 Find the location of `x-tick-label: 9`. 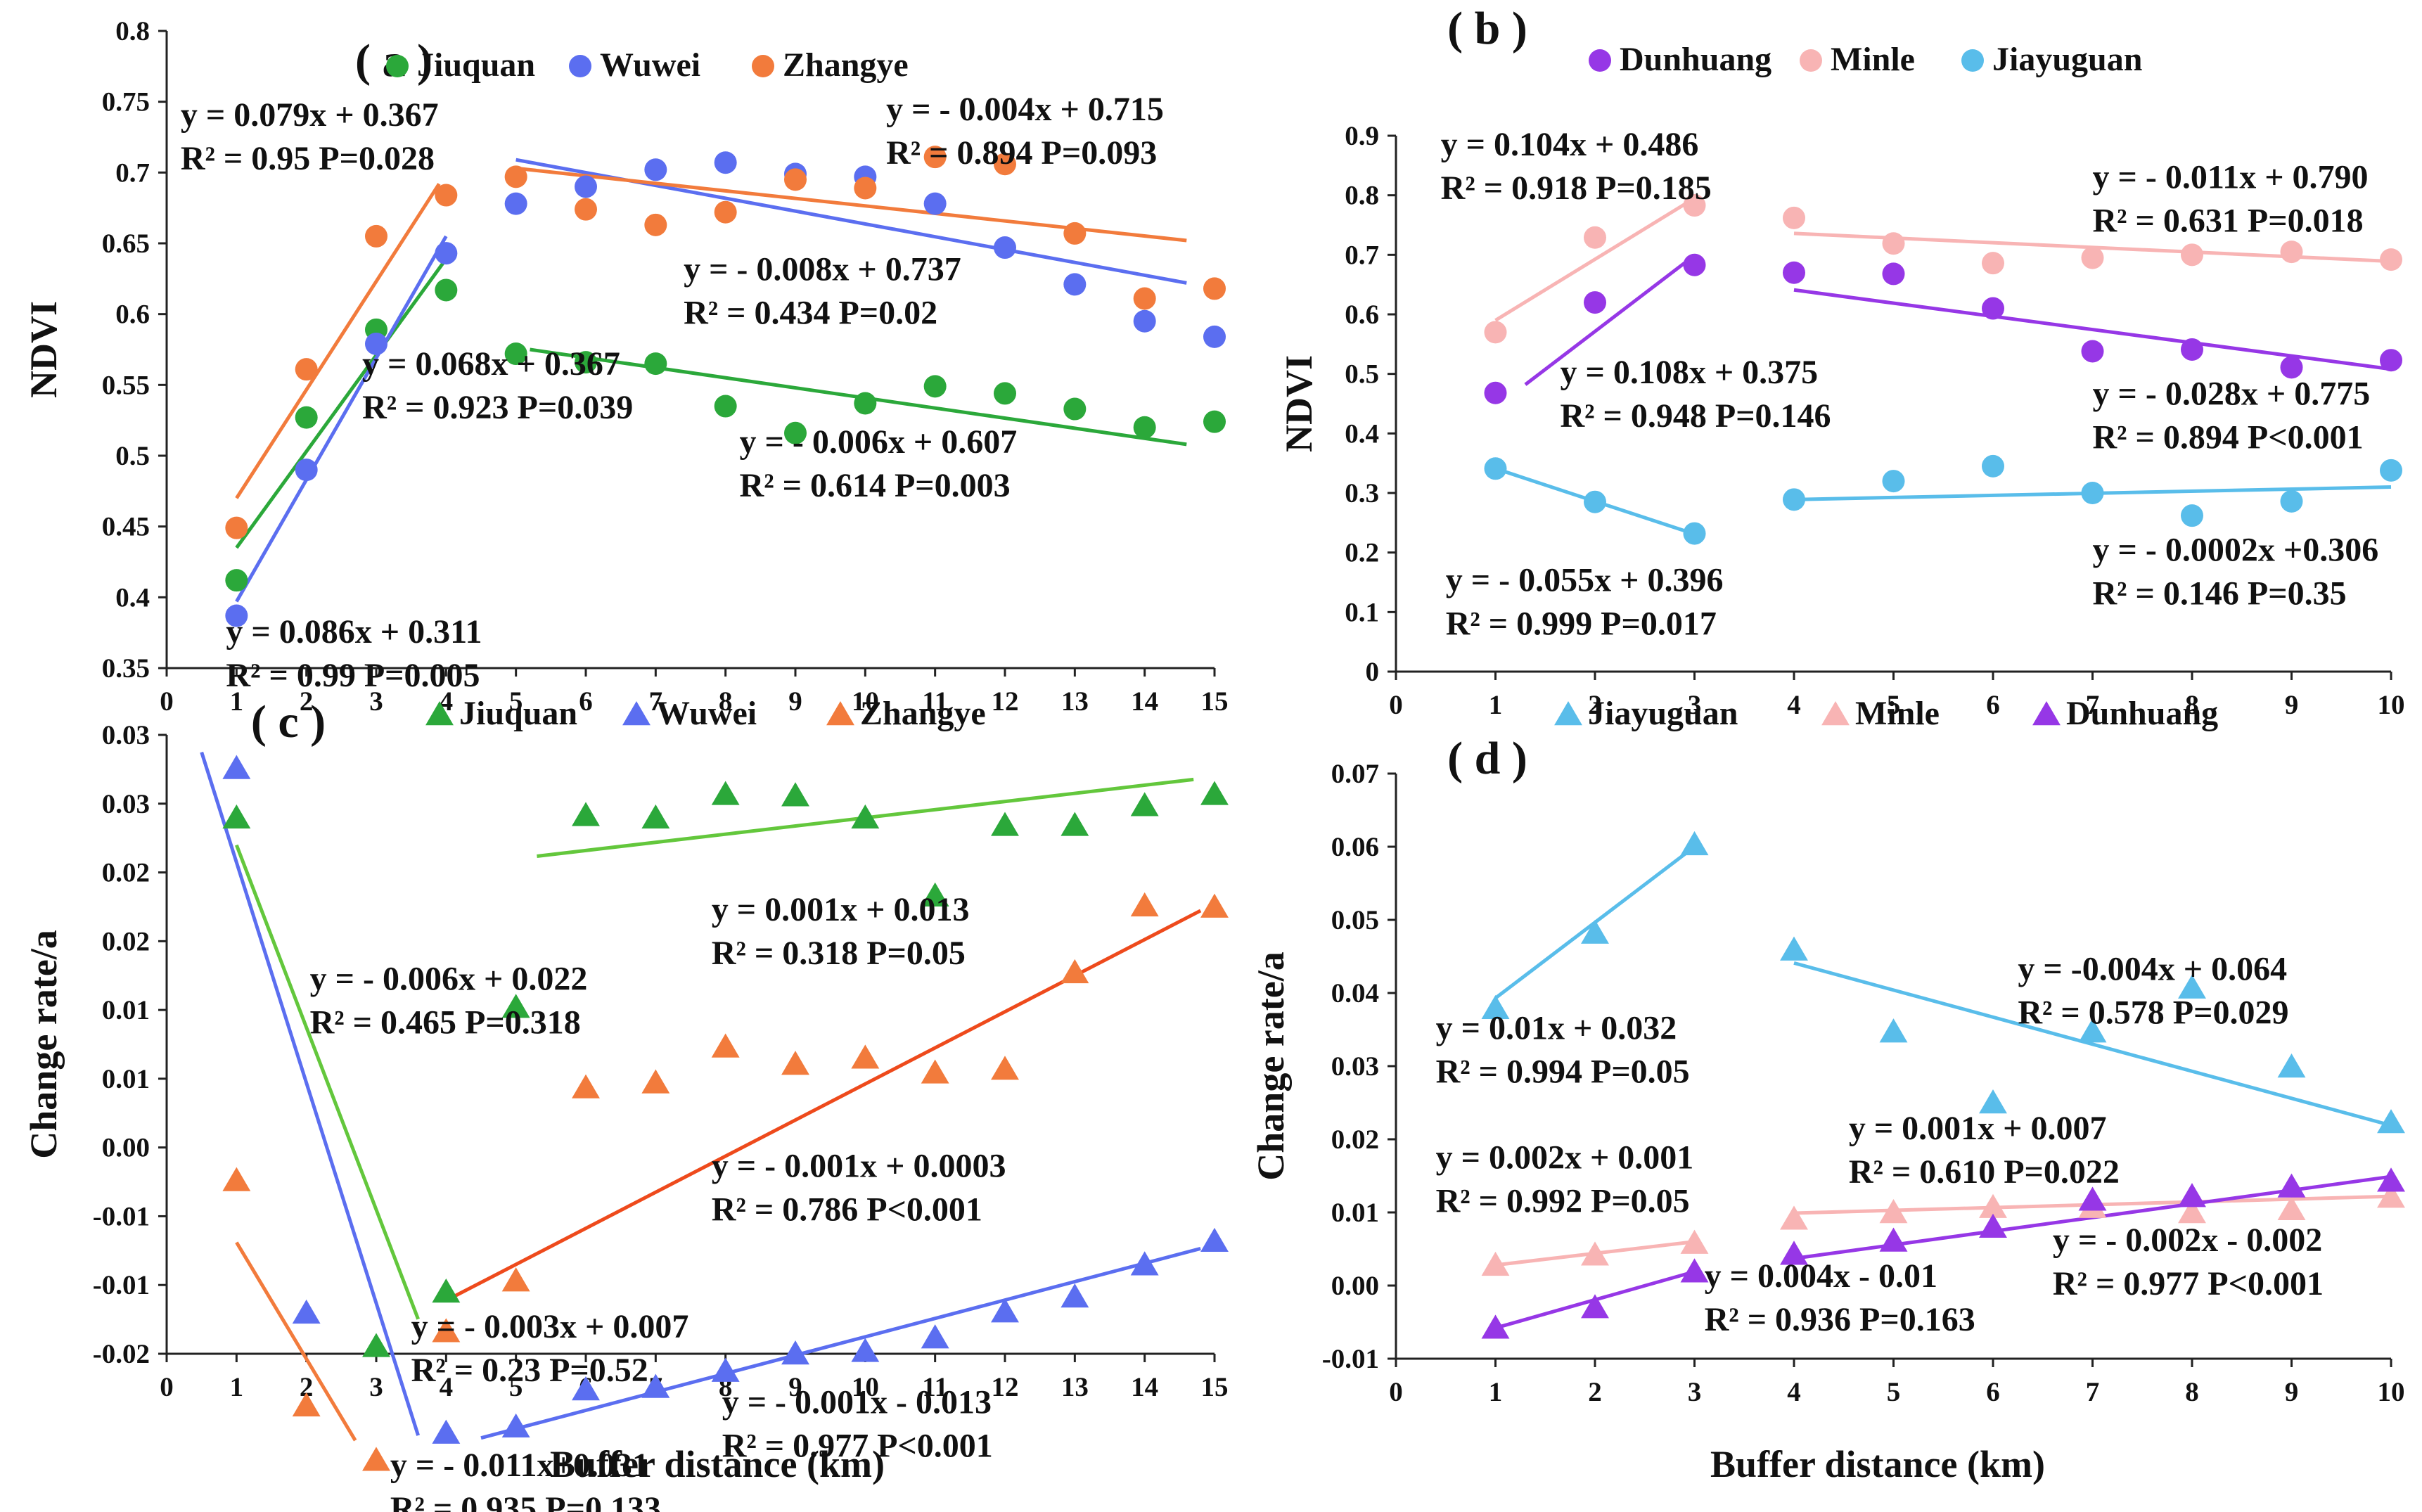

x-tick-label: 9 is located at coordinates (795, 1387).